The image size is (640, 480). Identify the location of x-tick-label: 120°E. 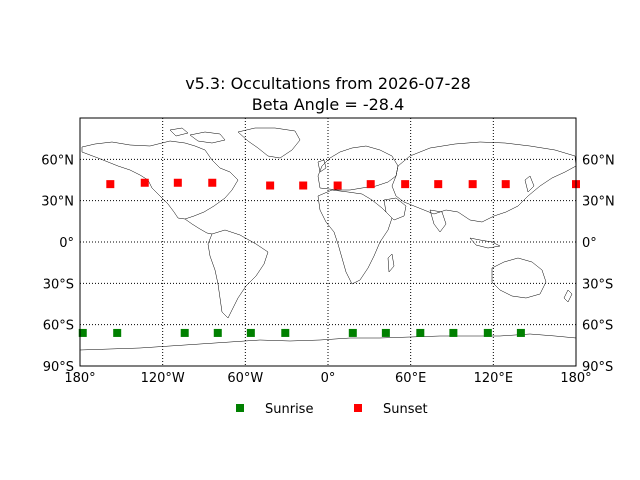
(494, 378).